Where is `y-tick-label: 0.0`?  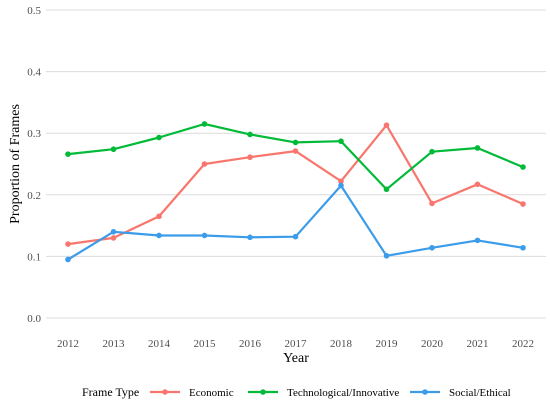 y-tick-label: 0.0 is located at coordinates (34, 319).